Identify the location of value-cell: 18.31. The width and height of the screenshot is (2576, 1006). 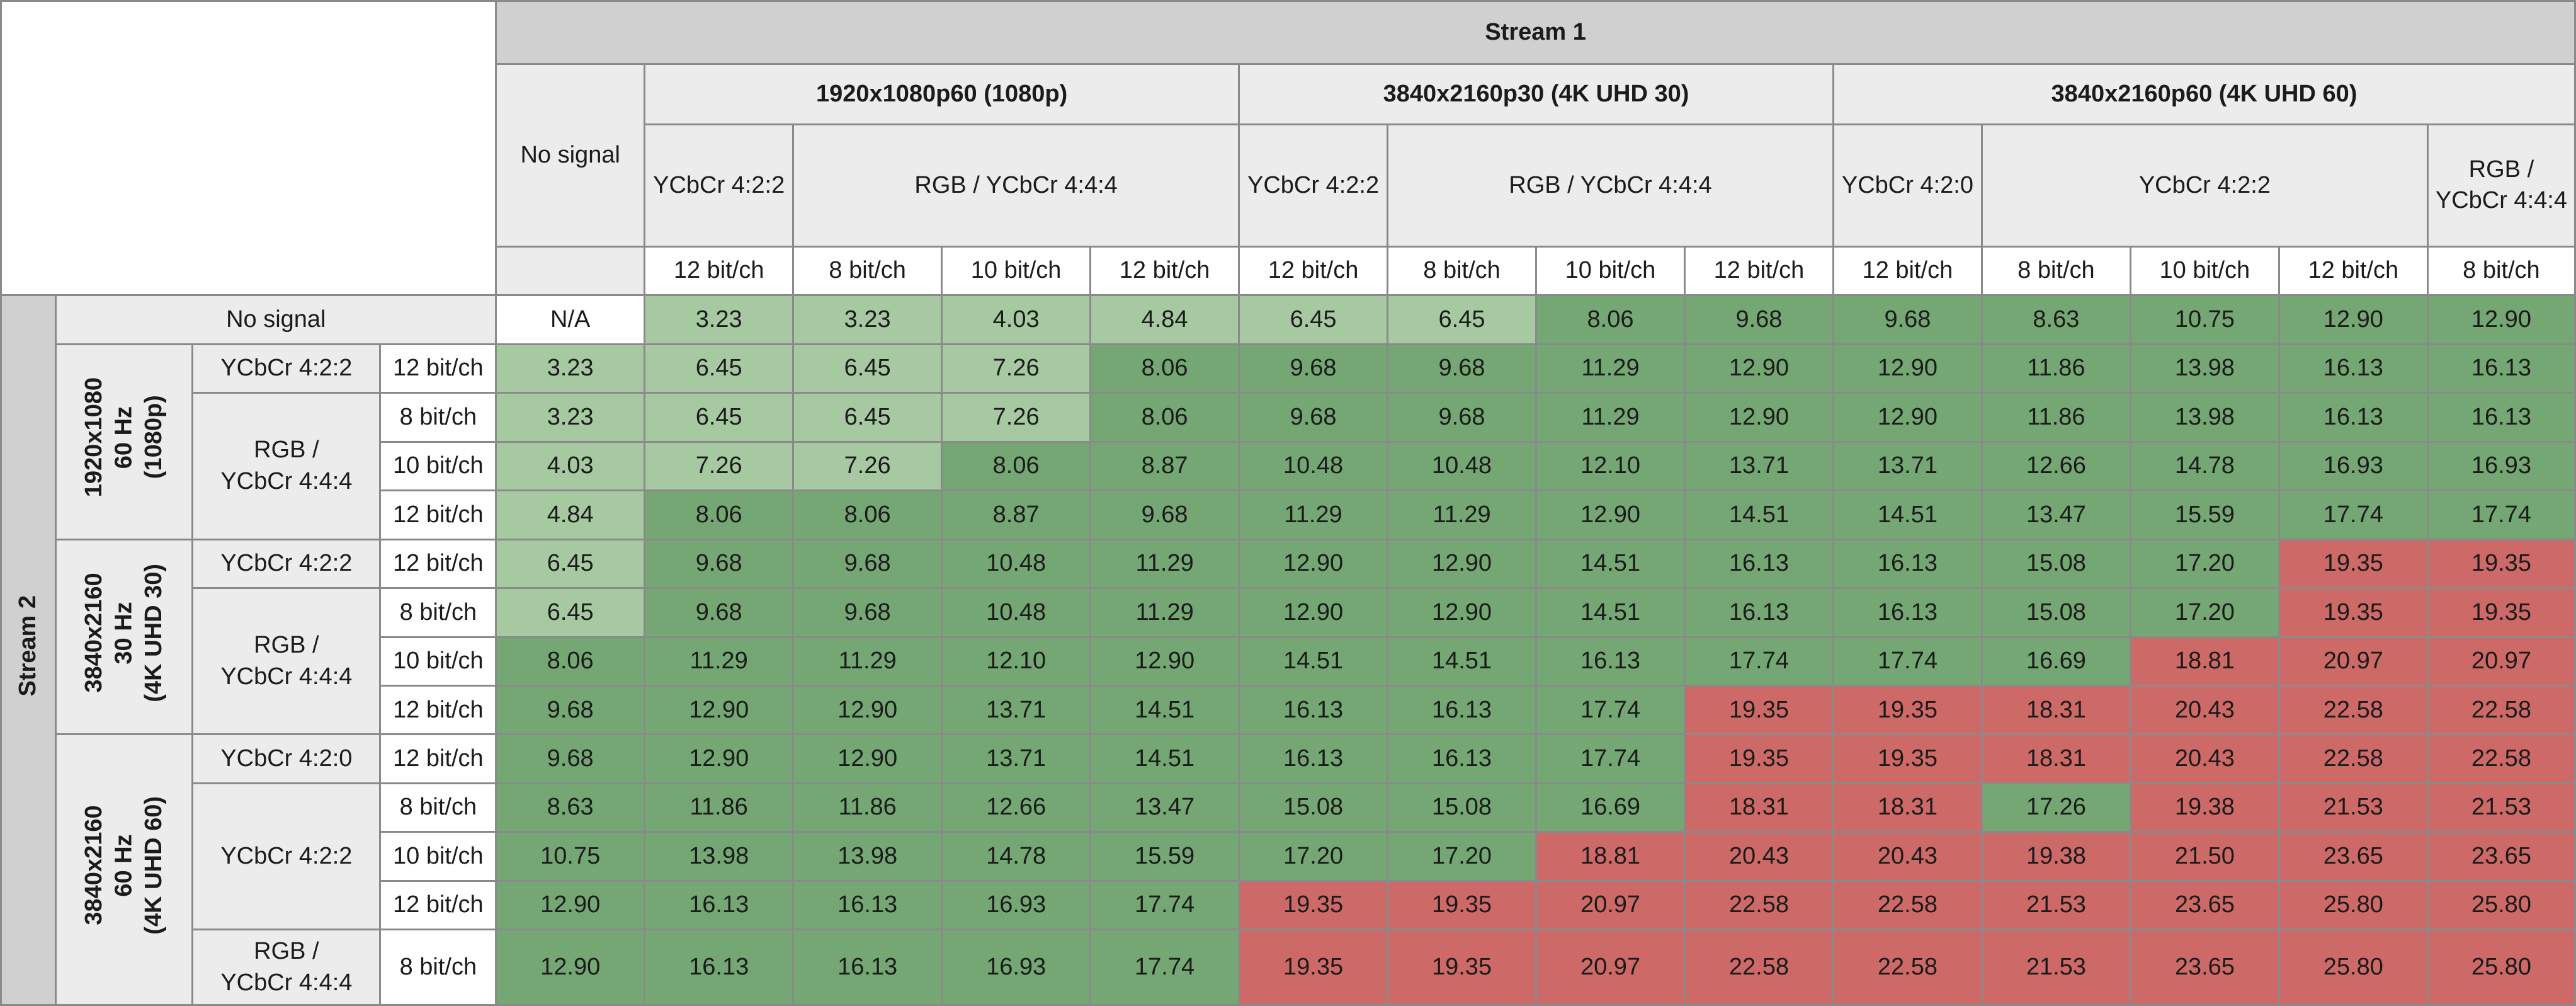
(2055, 710).